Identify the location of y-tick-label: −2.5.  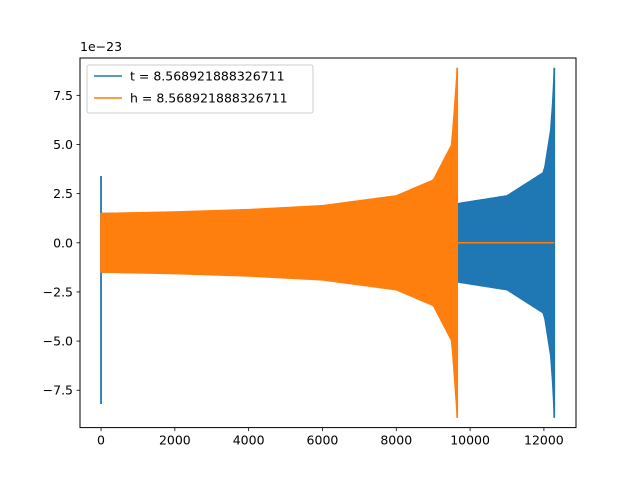
(58, 291).